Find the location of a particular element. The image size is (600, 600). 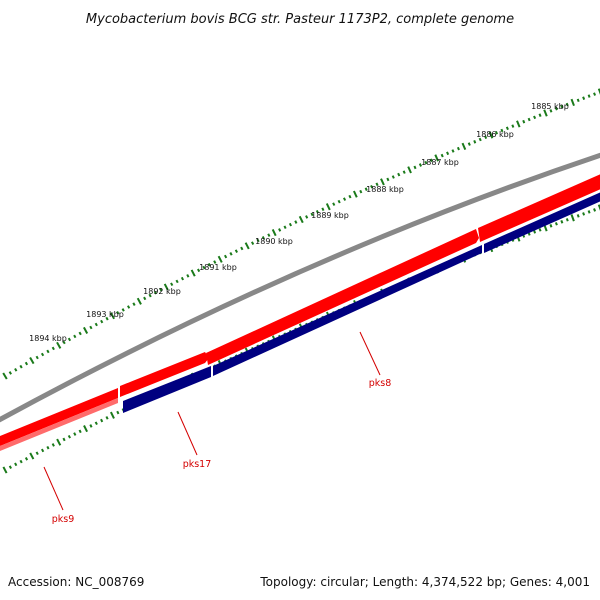

gene-label-pks9: pks9 is located at coordinates (59, 495).